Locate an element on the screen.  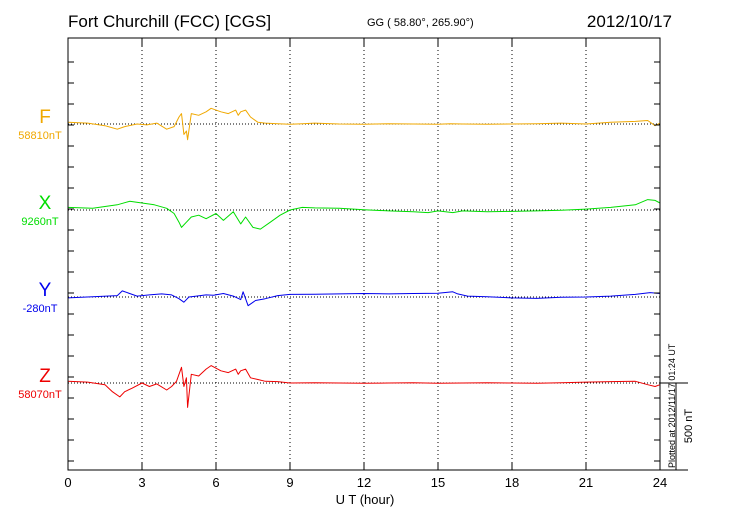
x-tick-label-18: 18 is located at coordinates (512, 482).